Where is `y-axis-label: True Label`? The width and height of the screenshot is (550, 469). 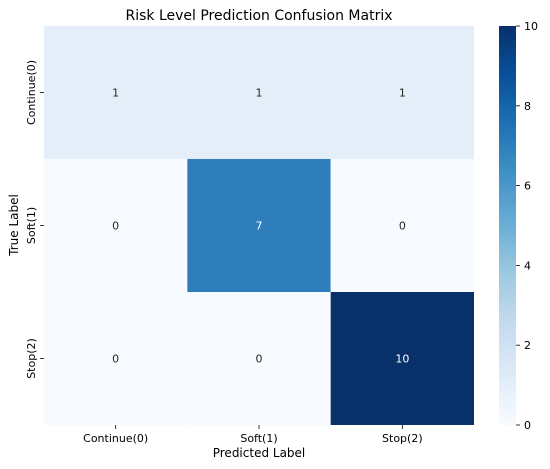
y-axis-label: True Label is located at coordinates (14, 225).